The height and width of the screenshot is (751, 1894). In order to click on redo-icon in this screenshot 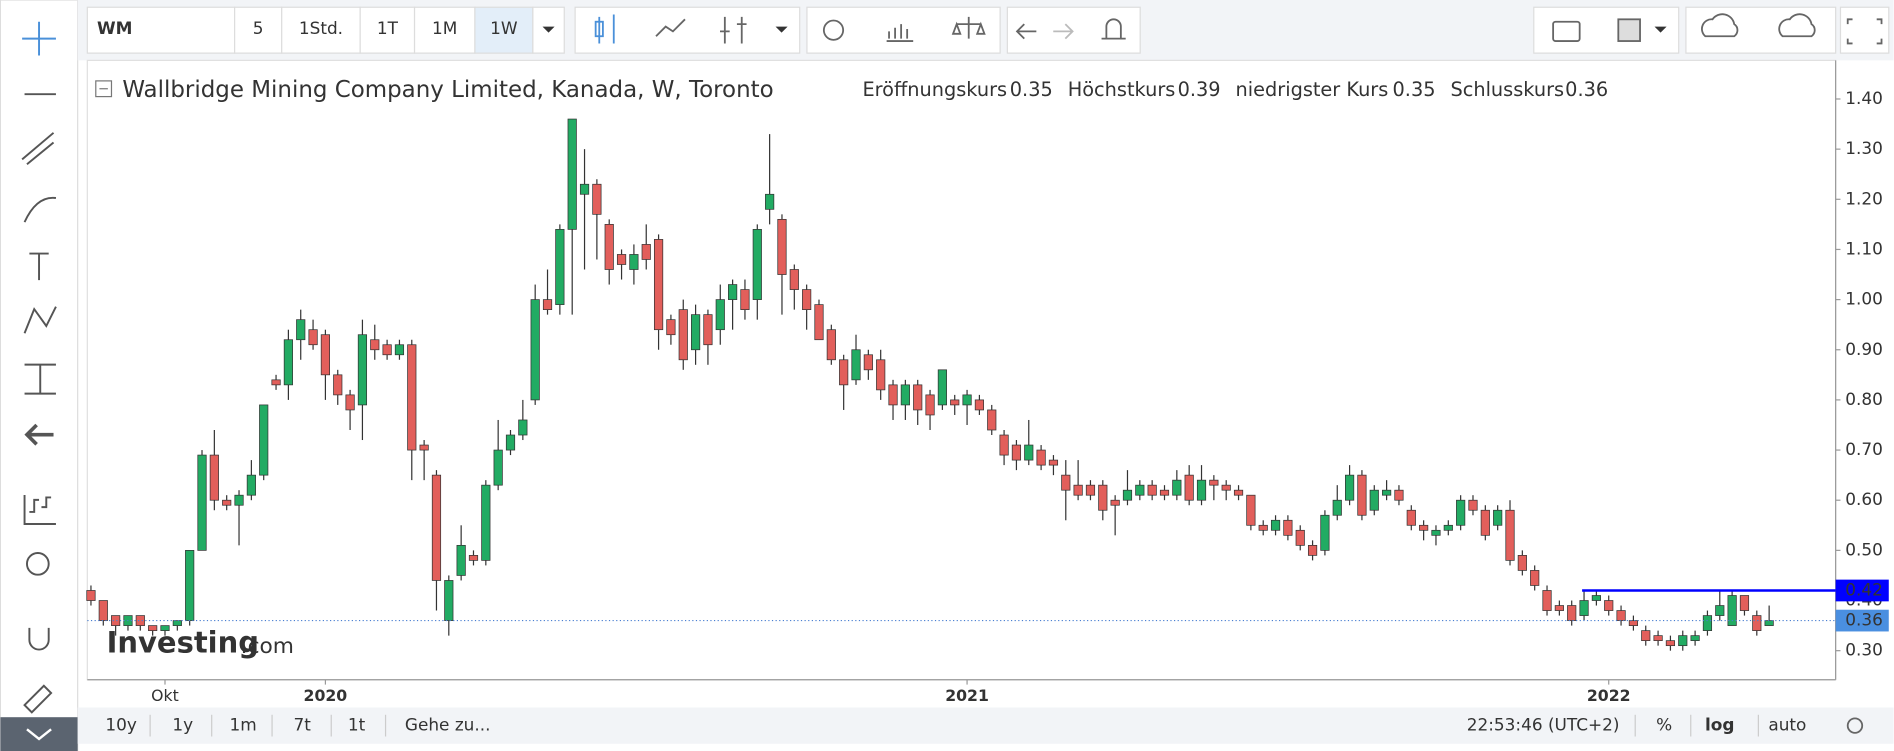, I will do `click(1063, 31)`.